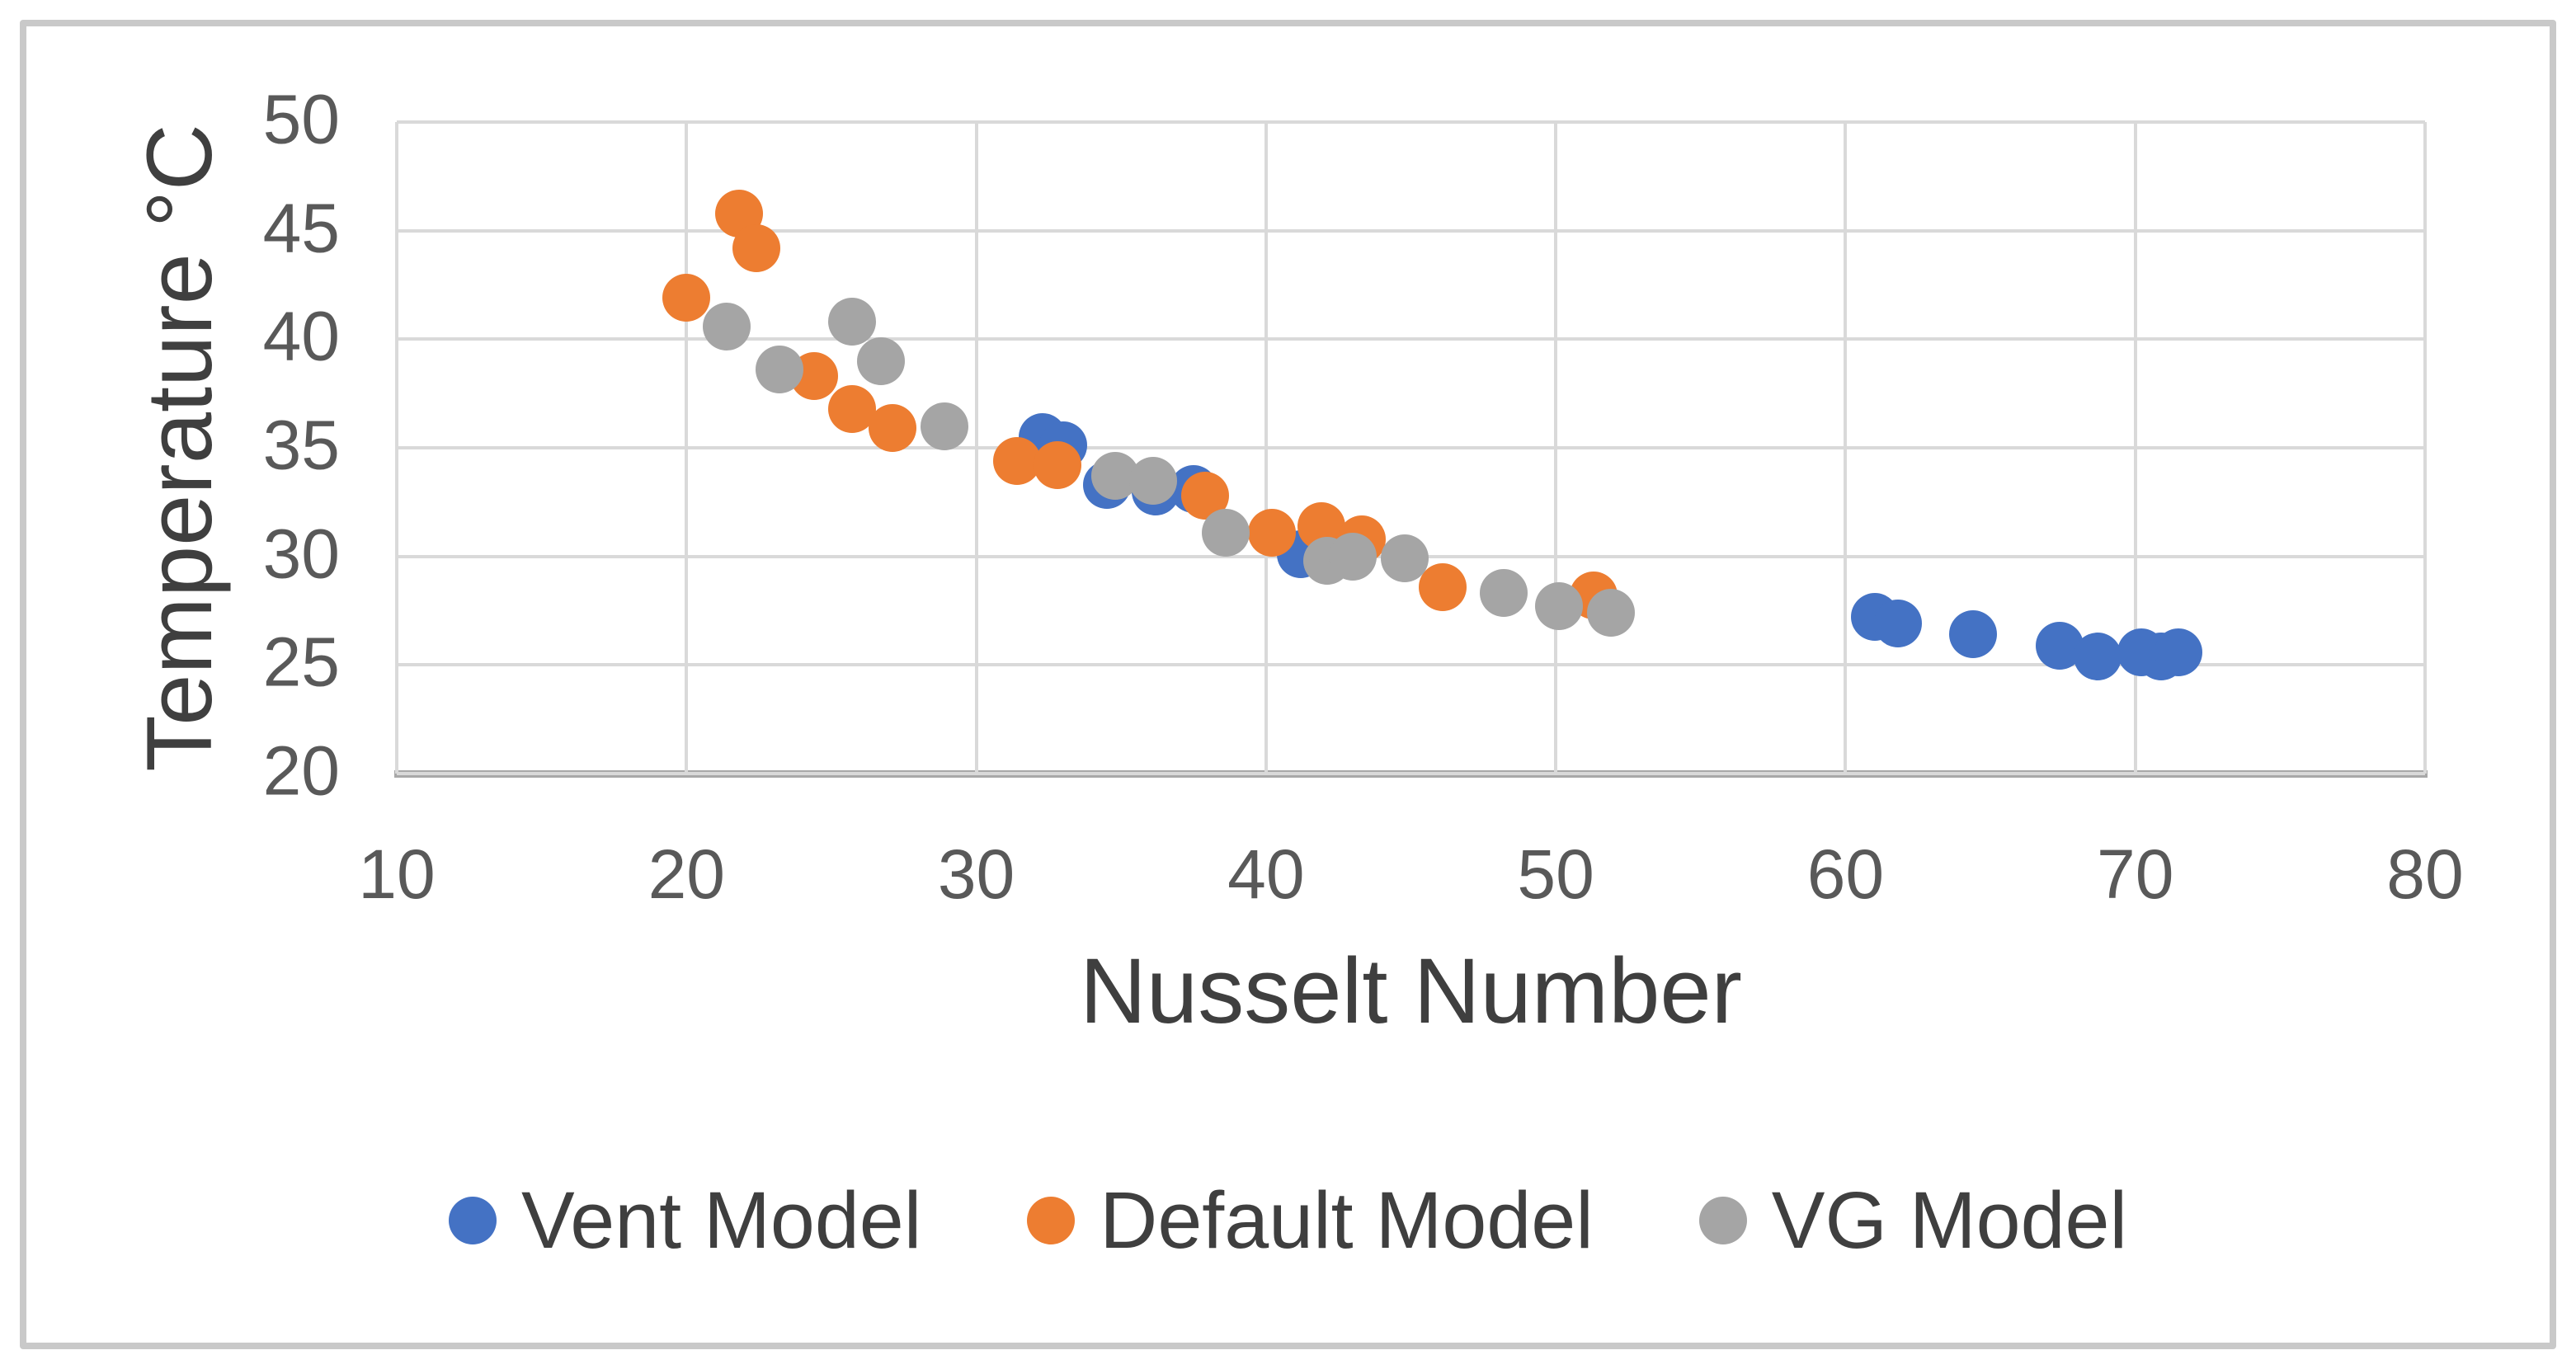 The width and height of the screenshot is (2576, 1369). Describe the element at coordinates (2425, 448) in the screenshot. I see `gridline-vertical` at that location.